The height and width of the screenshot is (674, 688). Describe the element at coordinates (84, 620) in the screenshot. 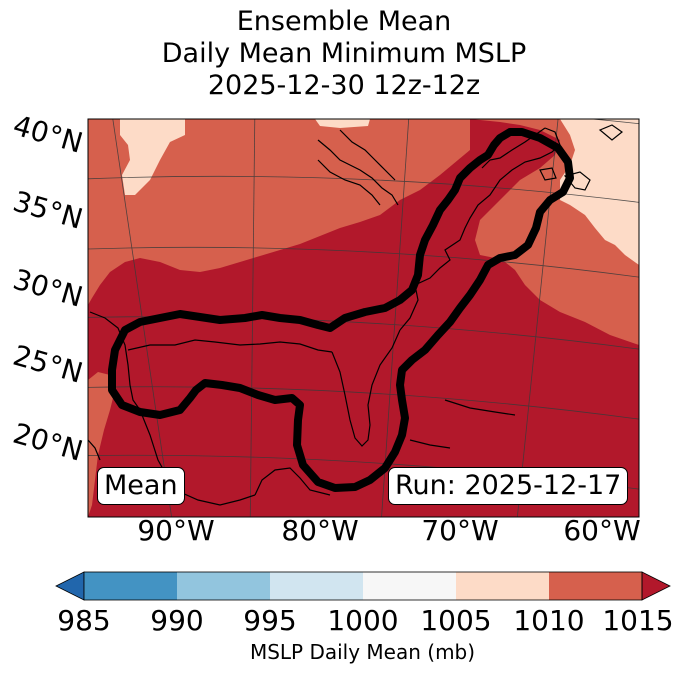

I see `colorbar-tick-985: 985` at that location.